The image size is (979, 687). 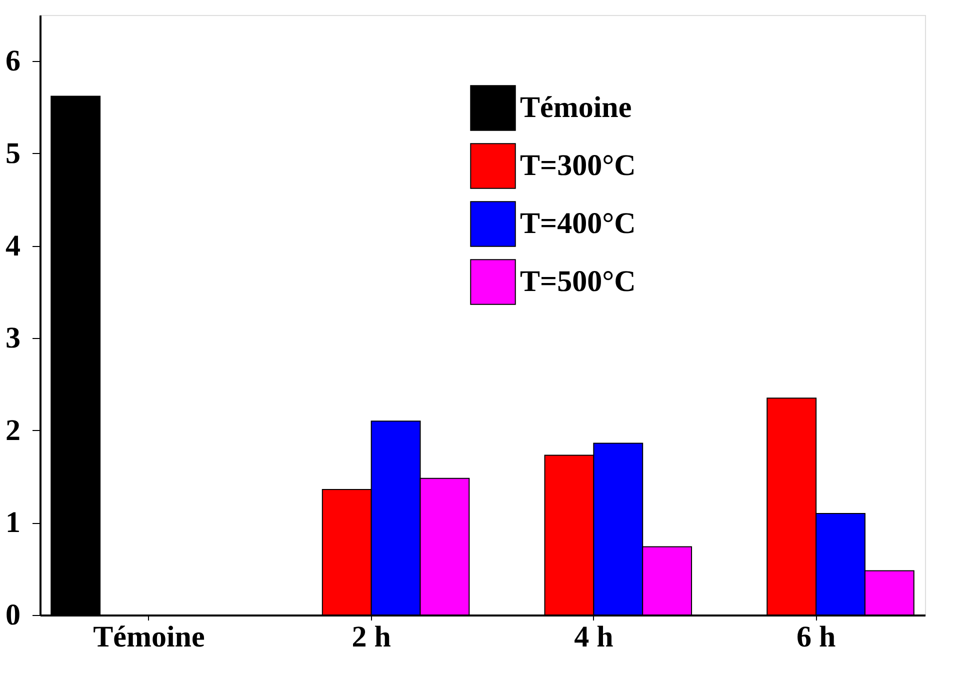 What do you see at coordinates (13, 523) in the screenshot?
I see `y-tick-label: 1` at bounding box center [13, 523].